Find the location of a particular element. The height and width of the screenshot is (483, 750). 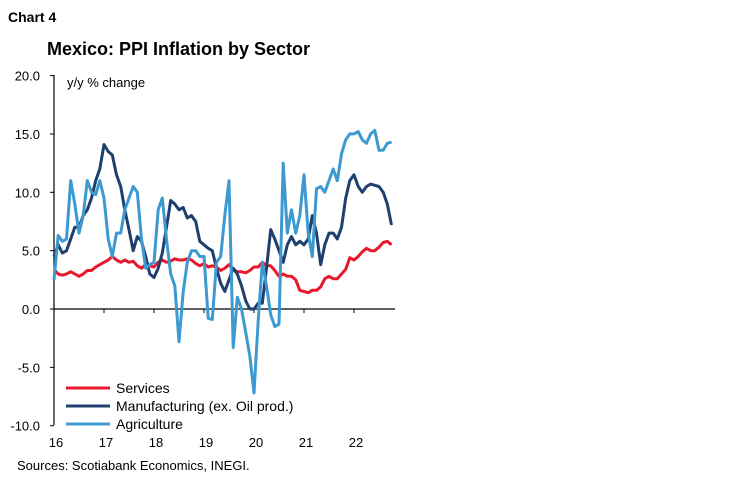

legend-label: Services is located at coordinates (143, 388).